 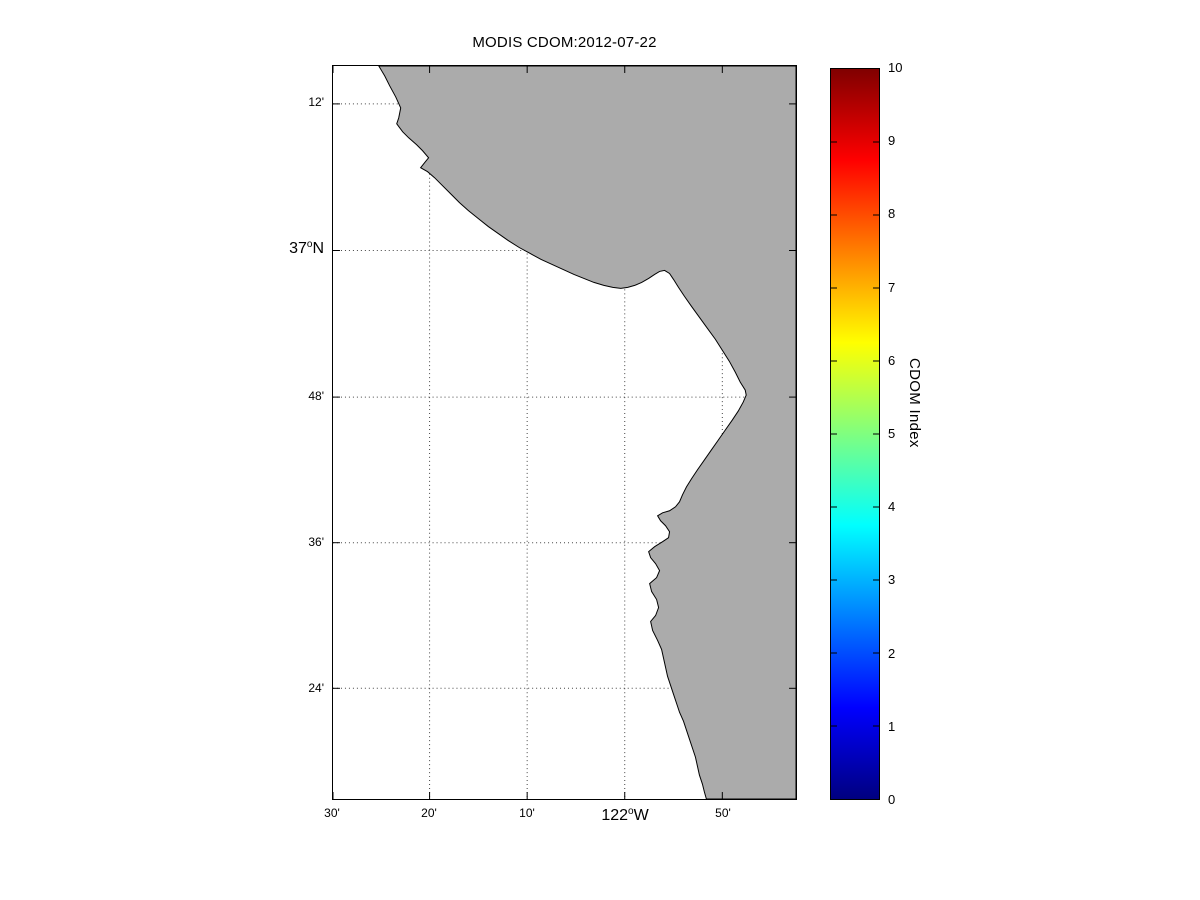 I want to click on x-tick-10min: 10', so click(x=527, y=813).